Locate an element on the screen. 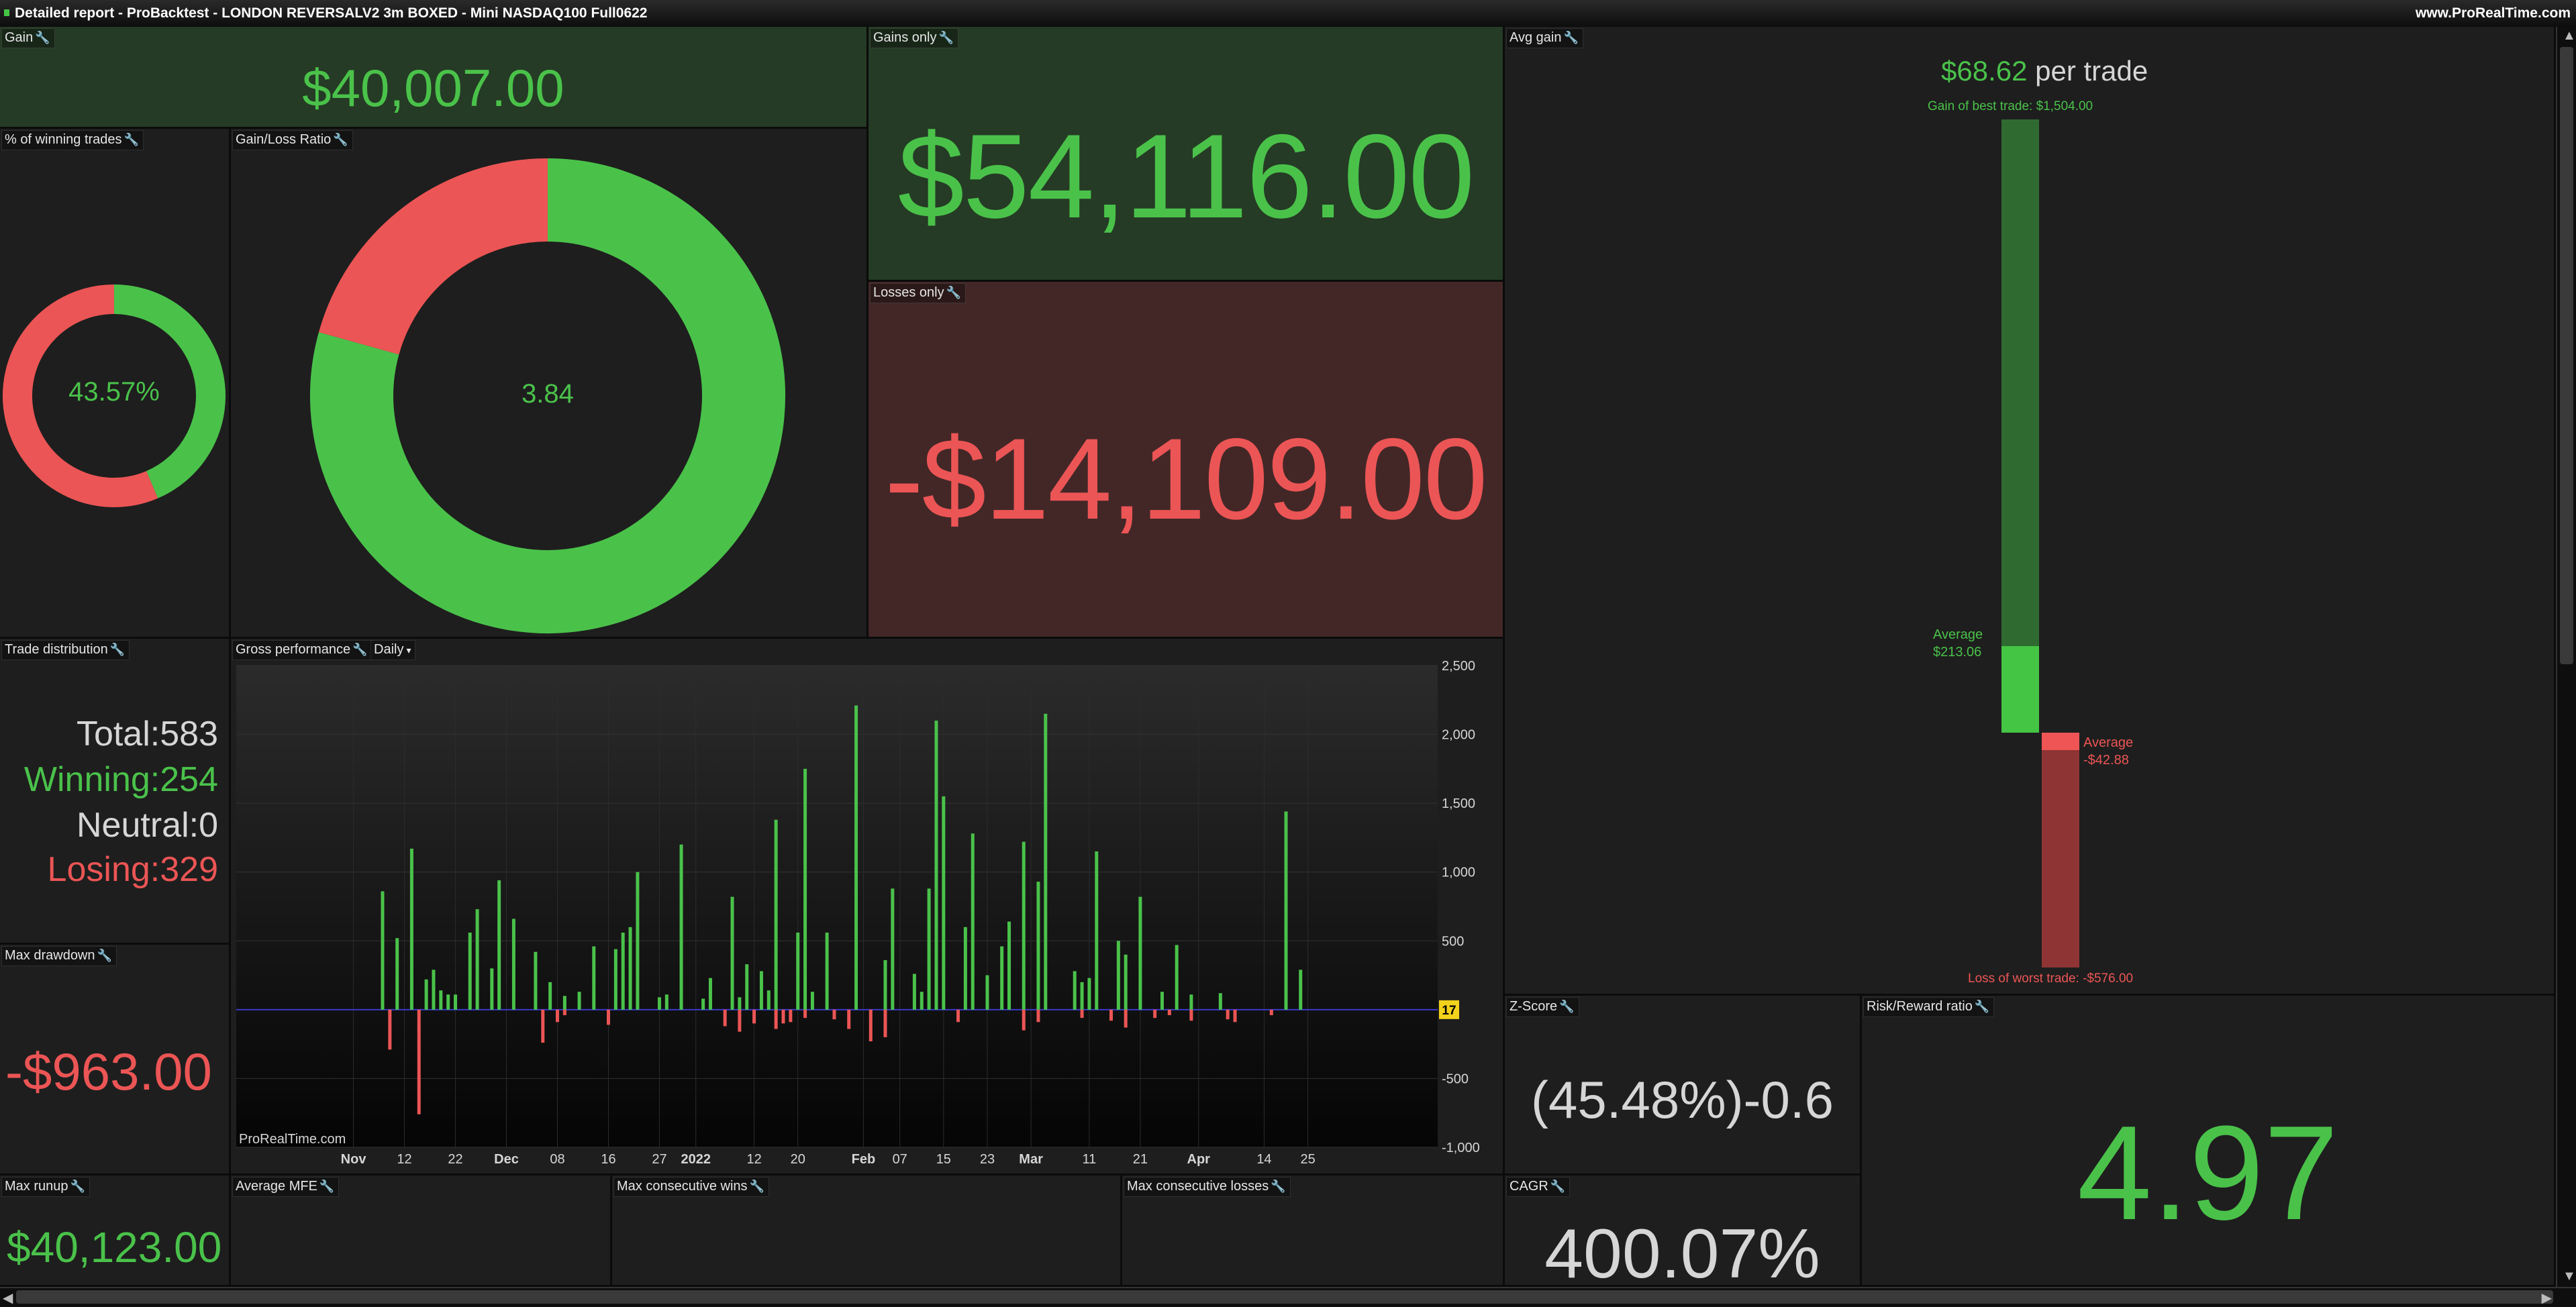  gross-performance-label: Gross performance 🔧 is located at coordinates (302, 650).